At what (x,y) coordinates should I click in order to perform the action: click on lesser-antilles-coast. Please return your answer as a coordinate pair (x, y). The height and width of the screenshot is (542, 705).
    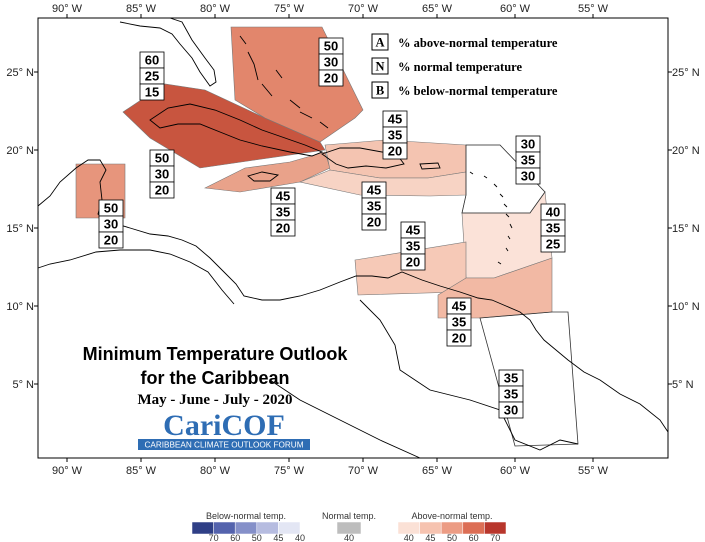
    Looking at the image, I should click on (491, 218).